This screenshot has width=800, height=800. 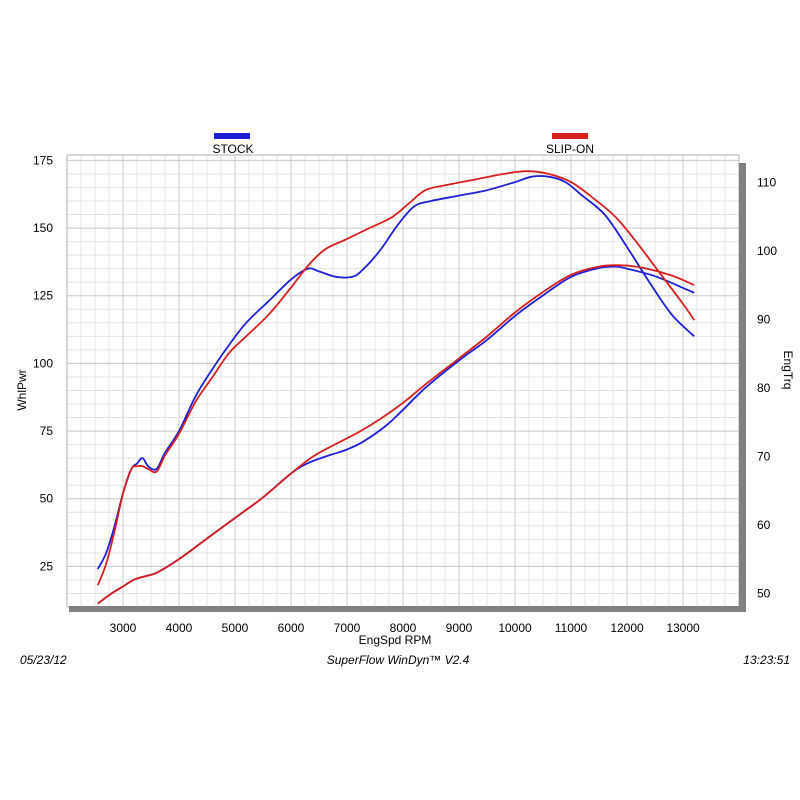 What do you see at coordinates (47, 431) in the screenshot?
I see `left-y-tick-label: 75` at bounding box center [47, 431].